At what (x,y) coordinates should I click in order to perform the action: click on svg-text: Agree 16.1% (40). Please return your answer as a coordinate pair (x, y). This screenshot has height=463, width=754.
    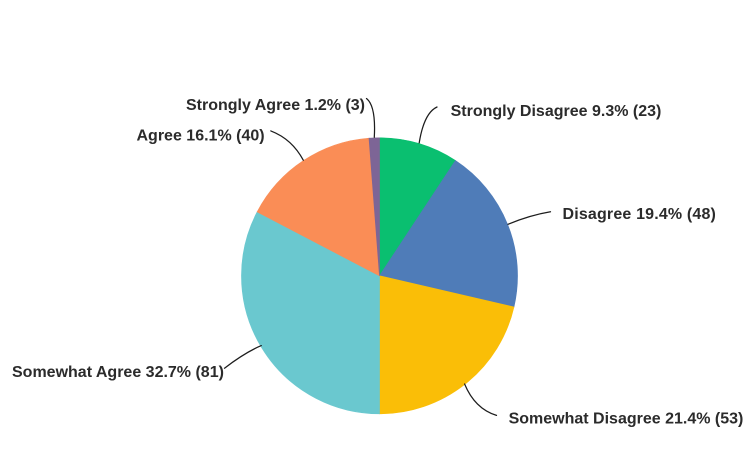
    Looking at the image, I should click on (201, 136).